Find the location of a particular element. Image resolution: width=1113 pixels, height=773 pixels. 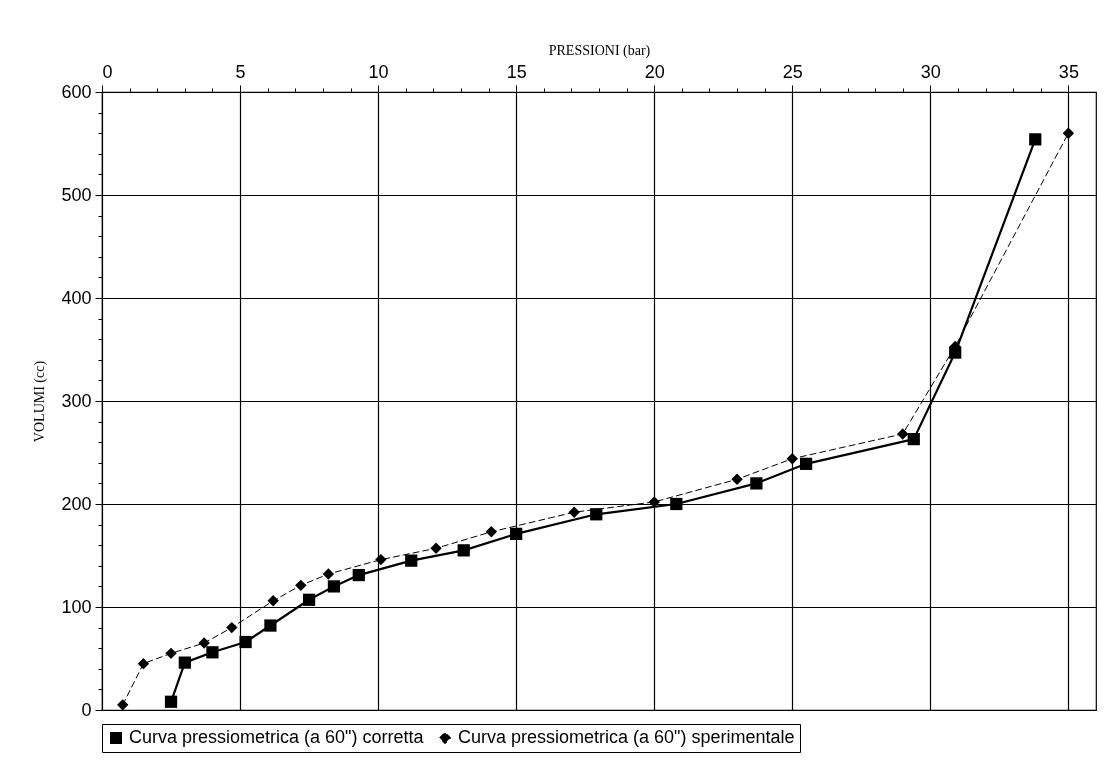

y-axis-title: VOLUMI (cc) is located at coordinates (40, 401).